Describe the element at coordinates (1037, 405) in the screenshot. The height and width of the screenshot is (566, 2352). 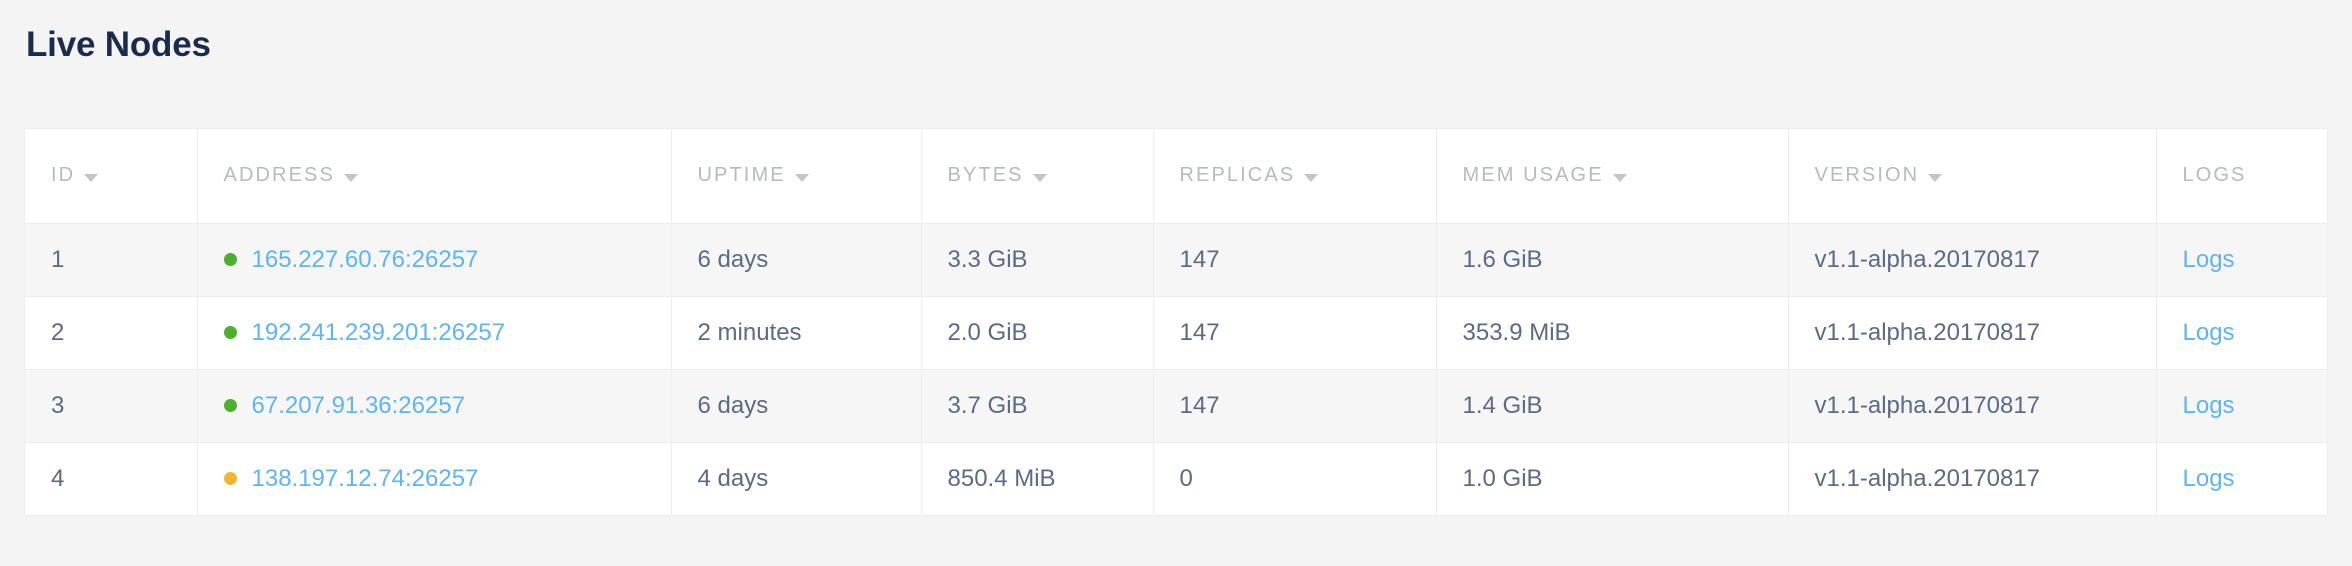
I see `cell-bytes: 3.7 GiB` at that location.